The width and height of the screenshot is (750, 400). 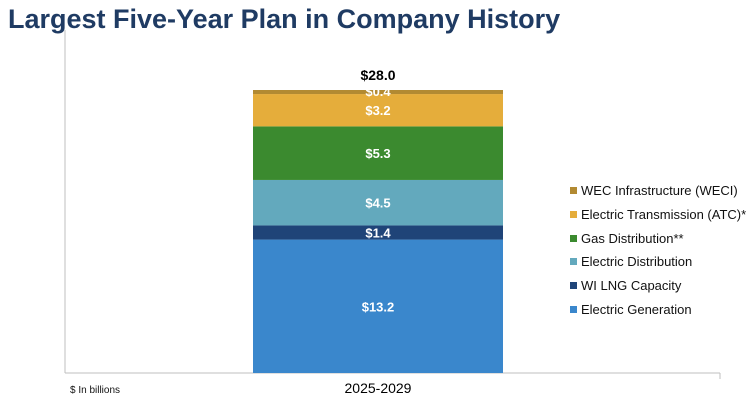 I want to click on bar-segment-electric-transmission-atc, so click(x=378, y=110).